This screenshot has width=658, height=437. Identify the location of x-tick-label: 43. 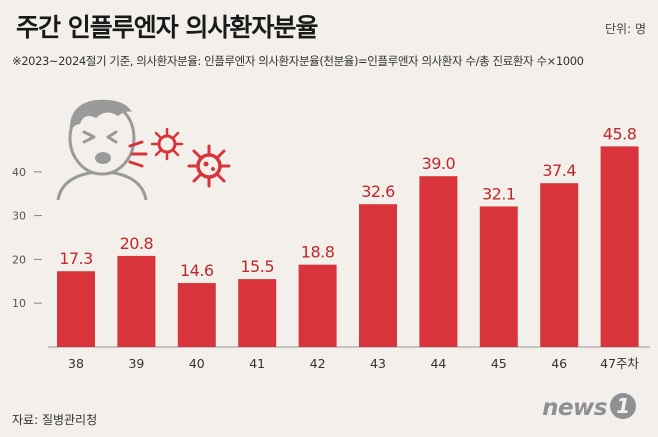
(378, 363).